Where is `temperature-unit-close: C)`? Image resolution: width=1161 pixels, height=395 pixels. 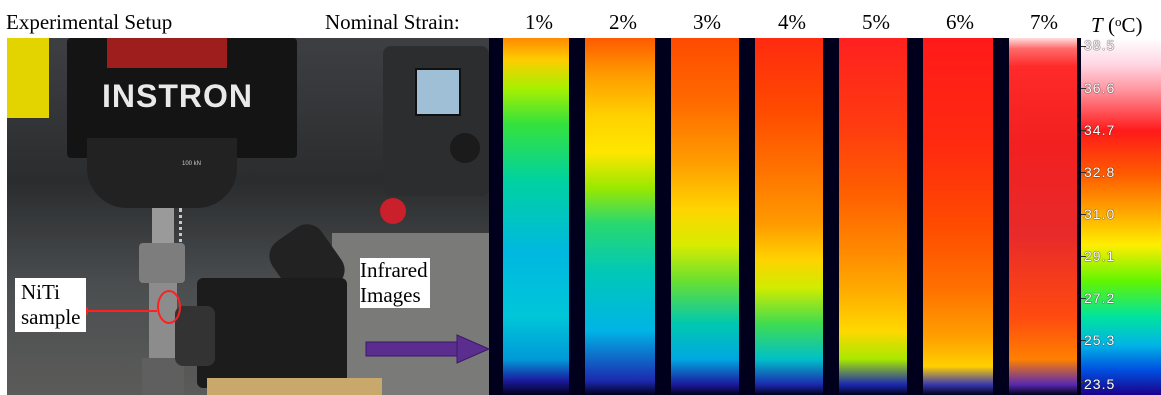
temperature-unit-close: C) is located at coordinates (1132, 25).